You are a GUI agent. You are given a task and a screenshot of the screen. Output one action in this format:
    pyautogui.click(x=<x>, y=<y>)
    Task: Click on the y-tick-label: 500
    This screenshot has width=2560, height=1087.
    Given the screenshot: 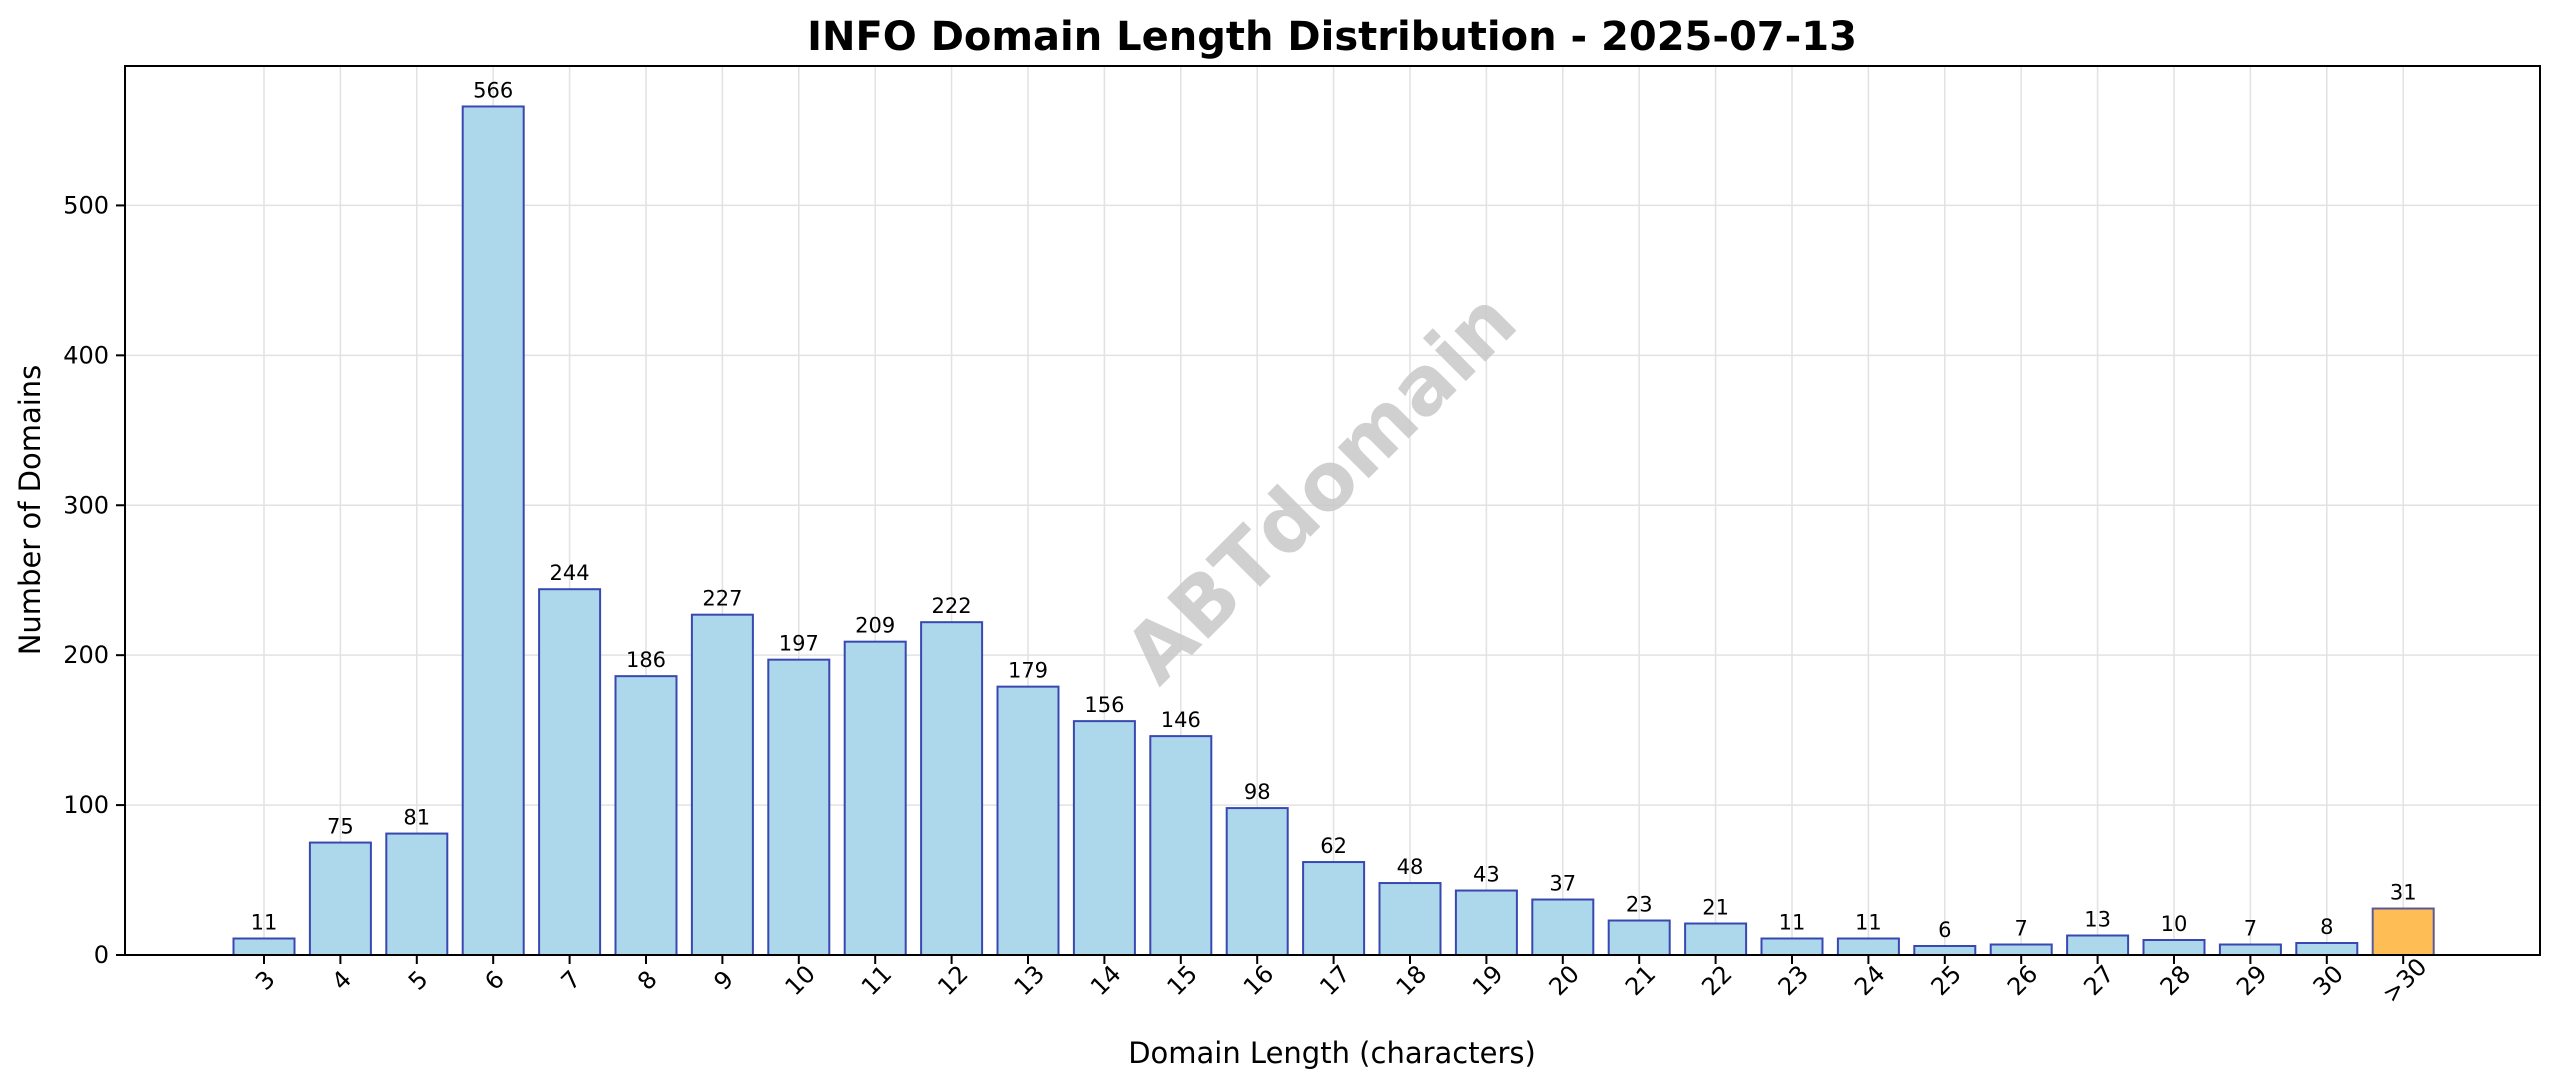 What is the action you would take?
    pyautogui.click(x=86, y=205)
    